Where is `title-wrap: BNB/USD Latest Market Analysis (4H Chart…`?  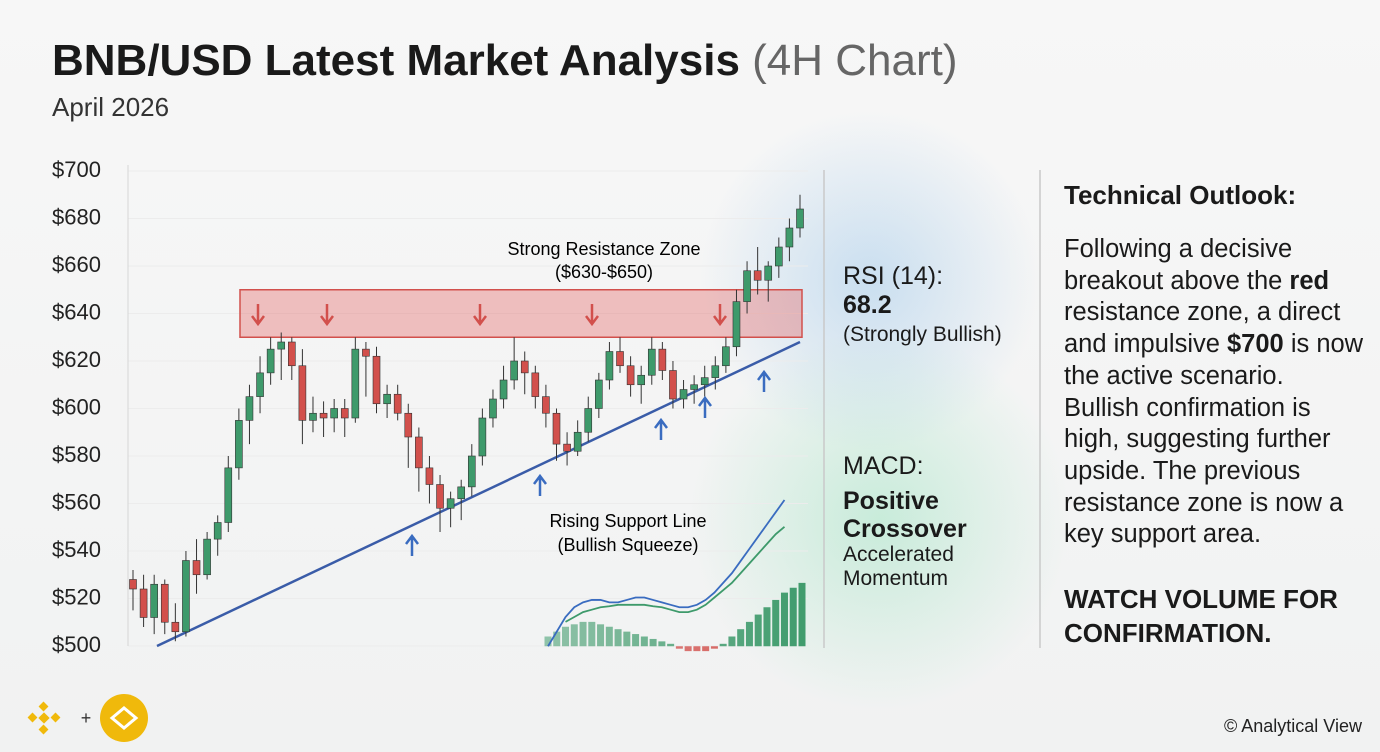 title-wrap: BNB/USD Latest Market Analysis (4H Chart… is located at coordinates (505, 61).